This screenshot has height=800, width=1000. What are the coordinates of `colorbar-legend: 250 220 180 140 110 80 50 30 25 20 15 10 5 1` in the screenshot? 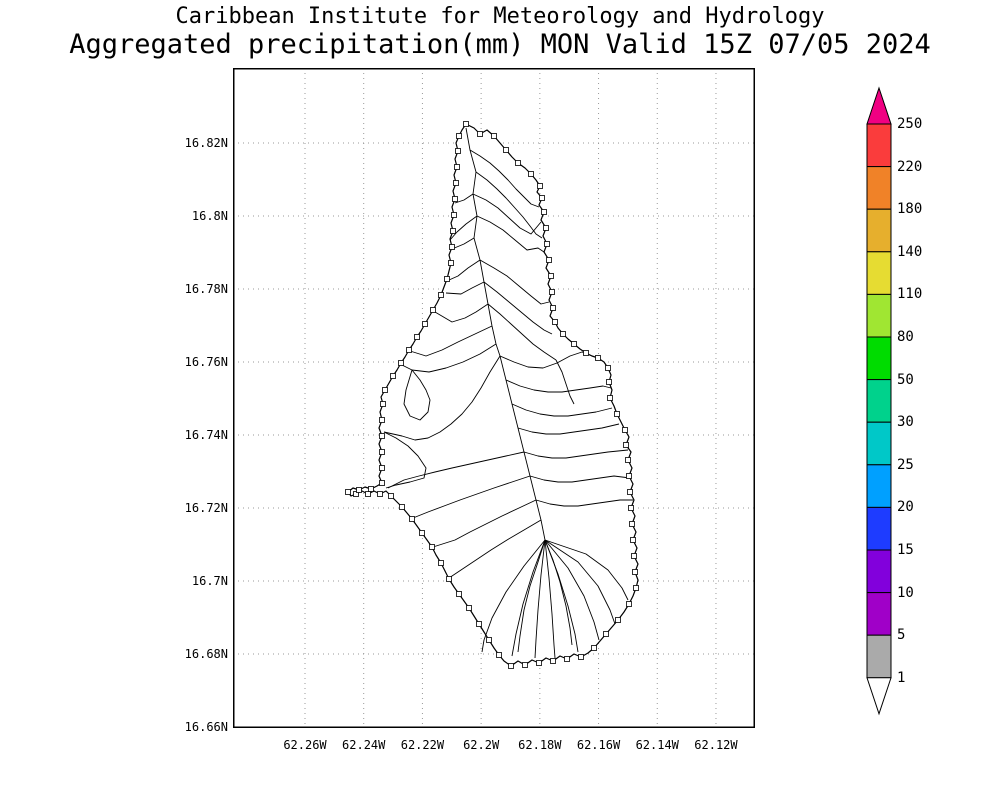 It's located at (933, 406).